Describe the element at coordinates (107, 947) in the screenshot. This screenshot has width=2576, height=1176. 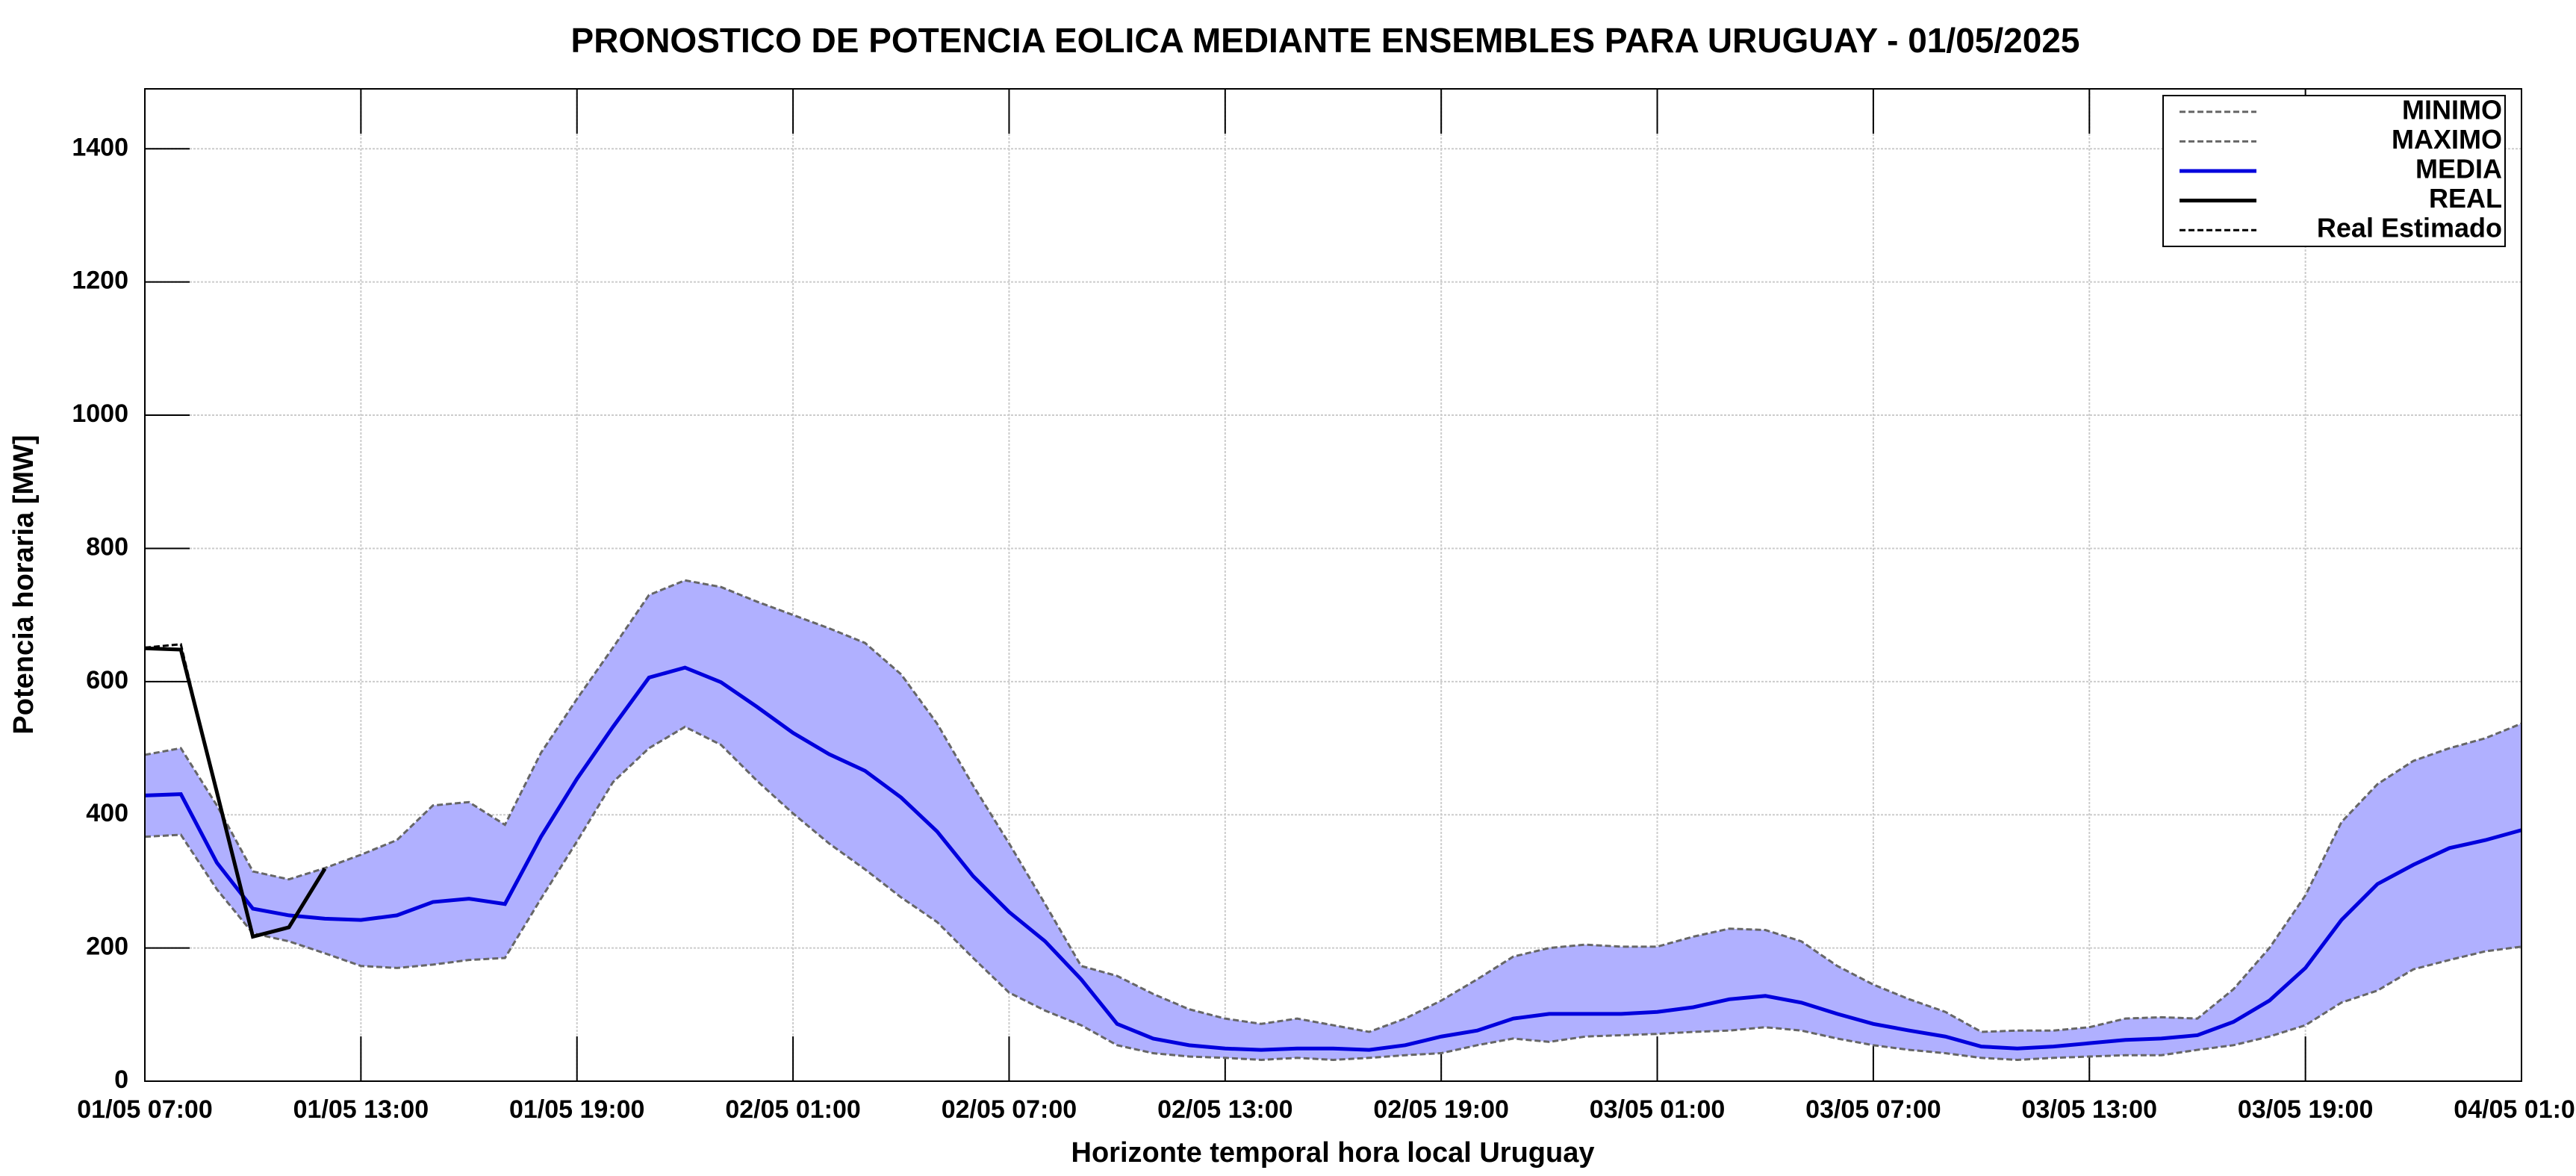
I see `y-tick-label: 200` at that location.